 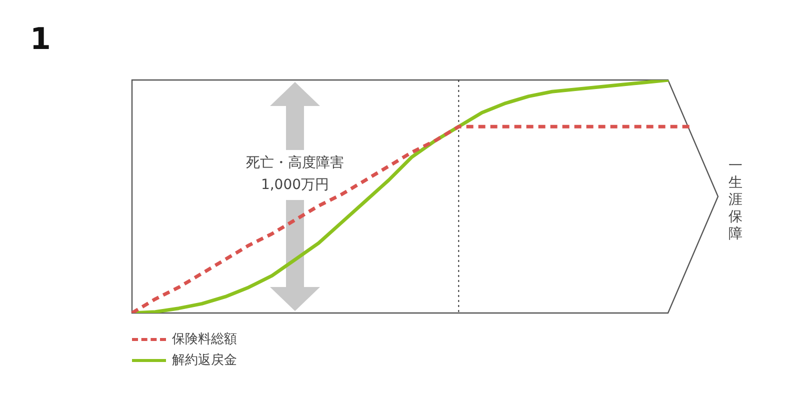 What do you see at coordinates (295, 174) in the screenshot?
I see `annotation: 死亡・高度障害 1,000万円` at bounding box center [295, 174].